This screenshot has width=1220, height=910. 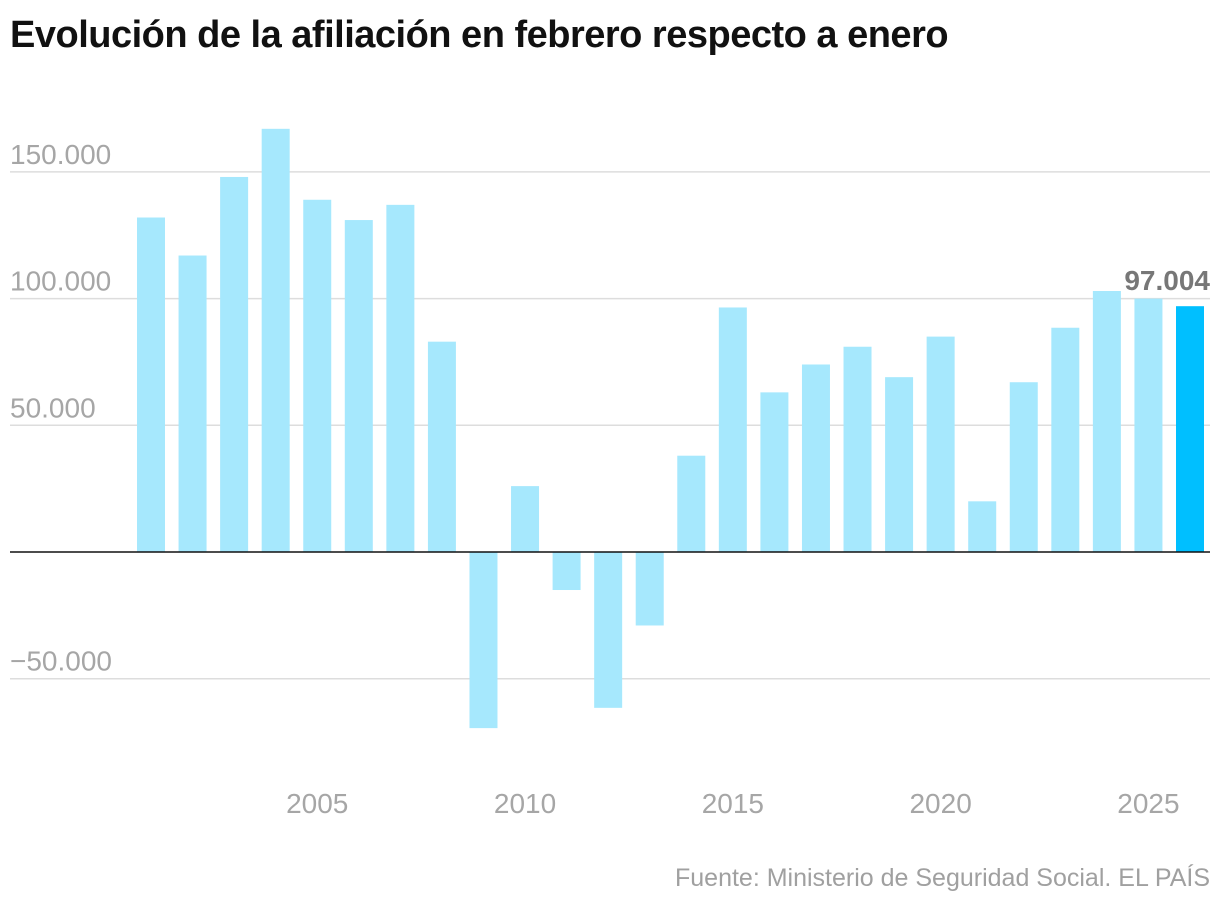 What do you see at coordinates (1065, 439) in the screenshot?
I see `bar-2023` at bounding box center [1065, 439].